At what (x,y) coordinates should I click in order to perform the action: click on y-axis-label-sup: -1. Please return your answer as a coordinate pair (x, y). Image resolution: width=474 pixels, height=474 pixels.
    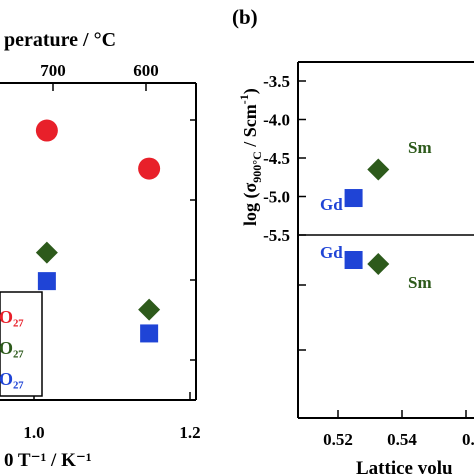
    Looking at the image, I should click on (244, 99).